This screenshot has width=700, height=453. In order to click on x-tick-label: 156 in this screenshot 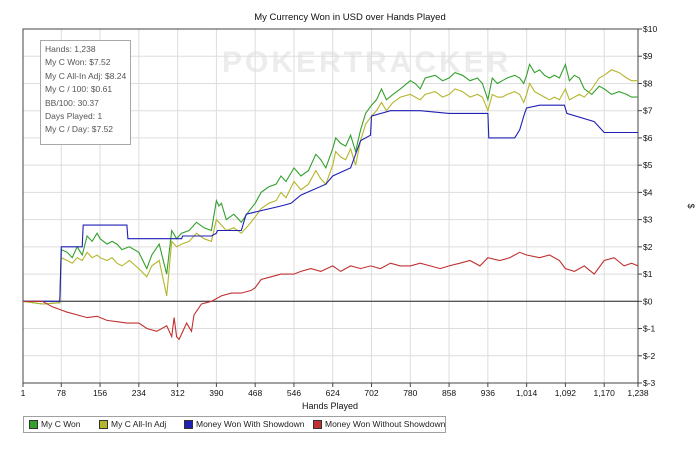, I will do `click(100, 393)`.